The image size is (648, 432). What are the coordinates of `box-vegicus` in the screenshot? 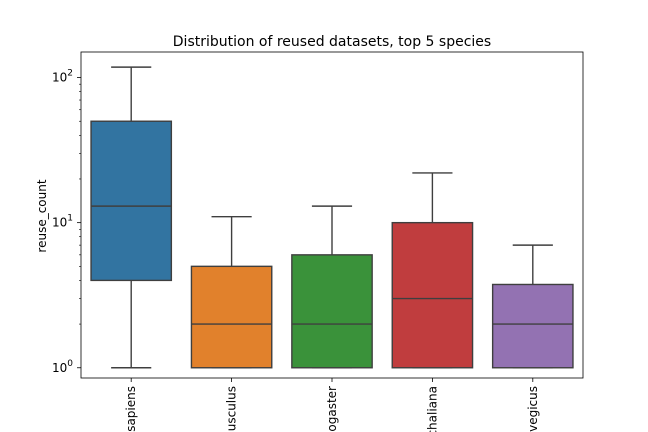 It's located at (532, 326).